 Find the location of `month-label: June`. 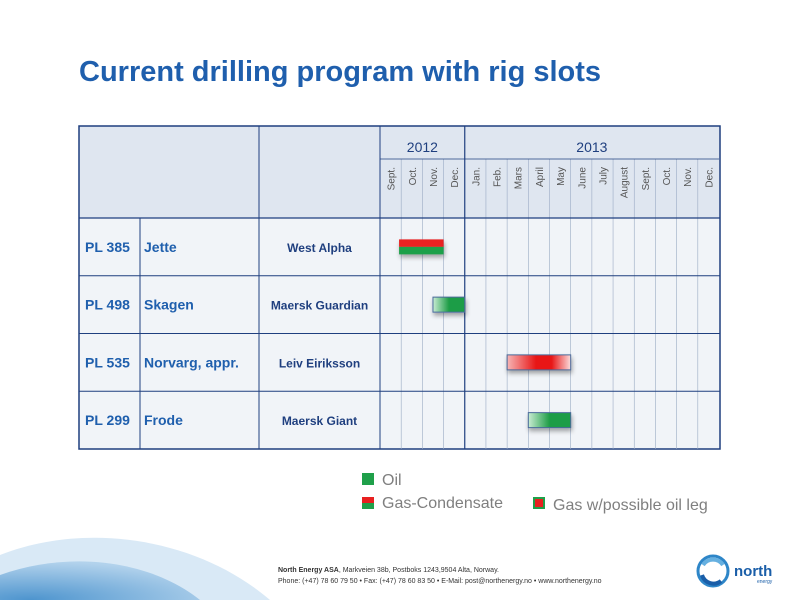

month-label: June is located at coordinates (582, 178).